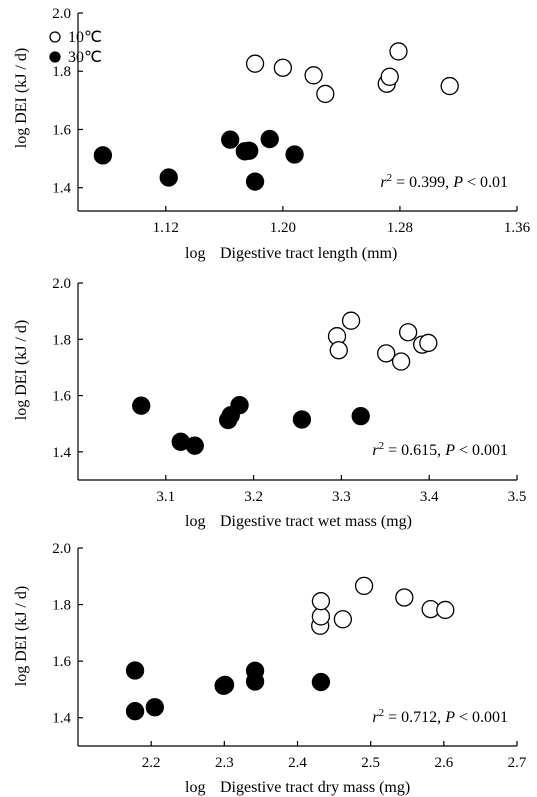  What do you see at coordinates (315, 787) in the screenshot?
I see `panel-dry-mass-xlabel: Digestive tract dry mass (mg)` at bounding box center [315, 787].